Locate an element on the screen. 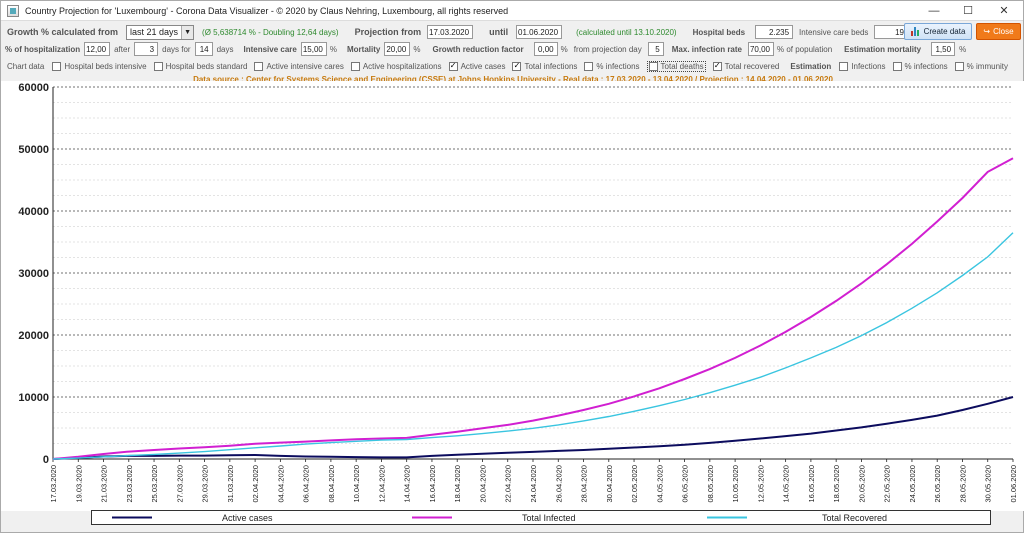 The width and height of the screenshot is (1024, 533). intensive-care-field: 15,00 is located at coordinates (313, 49).